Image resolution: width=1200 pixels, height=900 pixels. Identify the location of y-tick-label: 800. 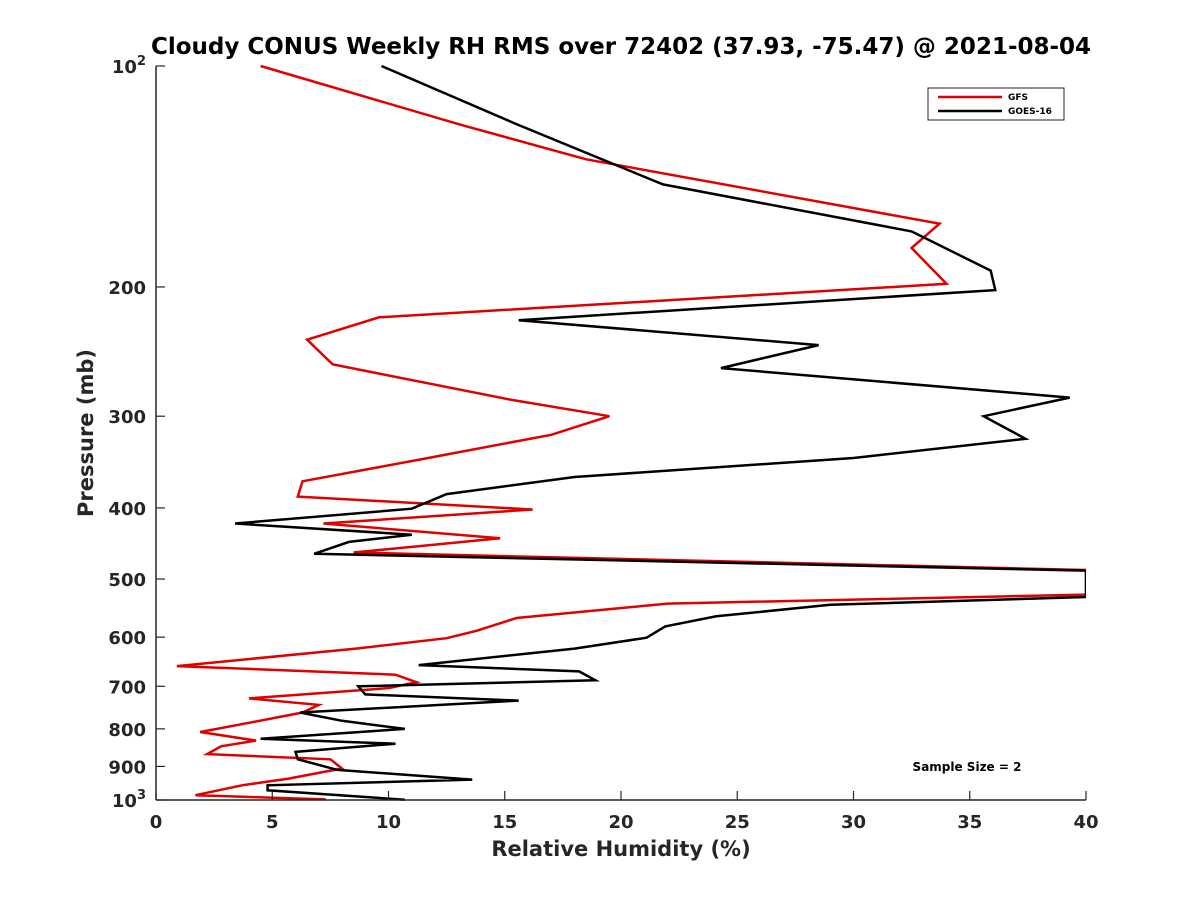
(127, 730).